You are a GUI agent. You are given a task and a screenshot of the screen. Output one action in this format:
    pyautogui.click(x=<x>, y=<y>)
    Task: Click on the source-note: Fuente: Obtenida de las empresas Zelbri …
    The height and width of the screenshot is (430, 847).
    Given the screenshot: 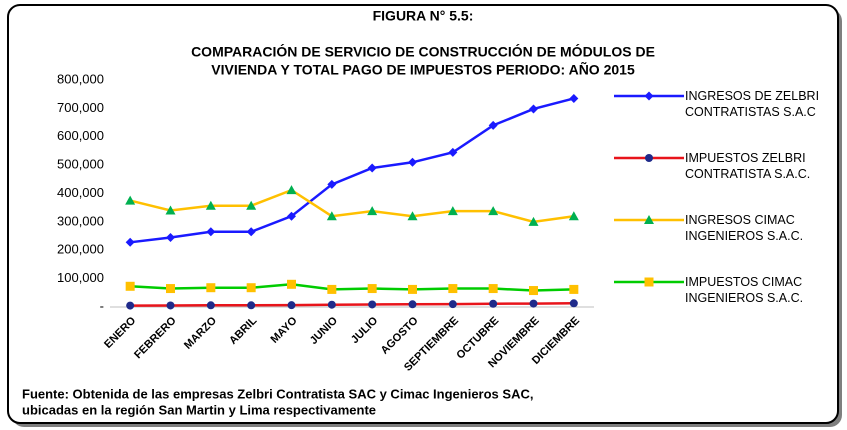 What is the action you would take?
    pyautogui.click(x=277, y=393)
    